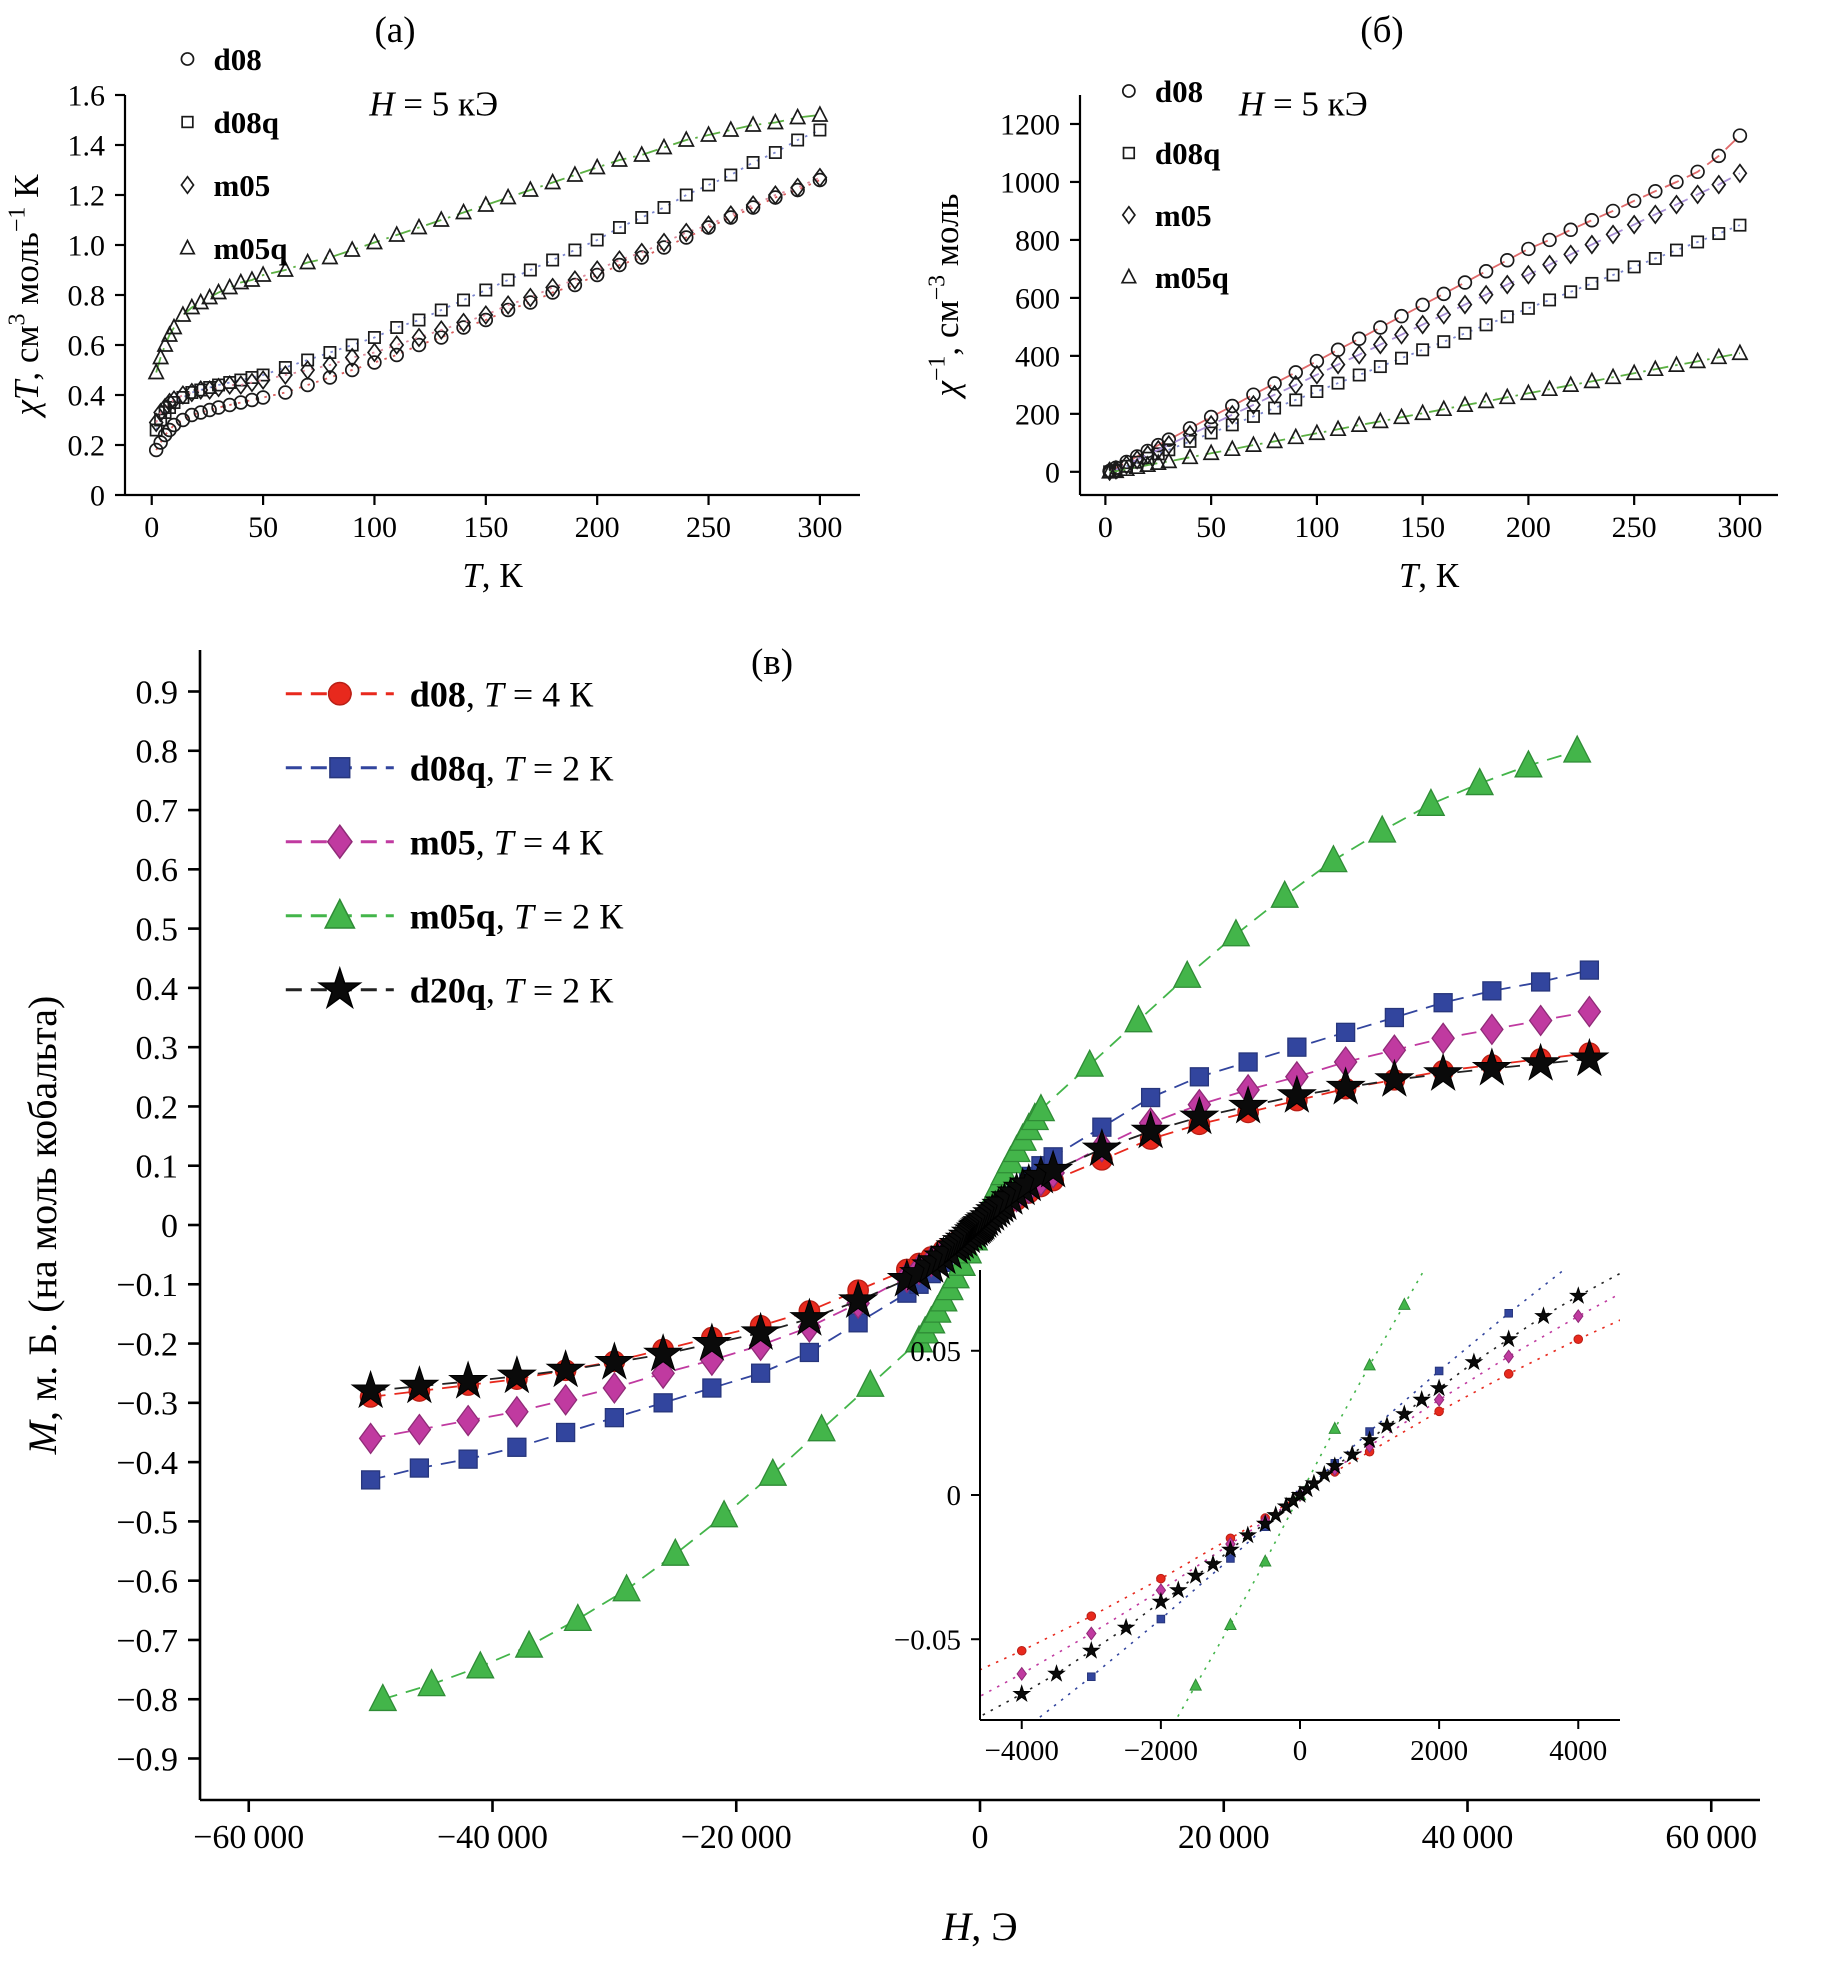 The width and height of the screenshot is (1839, 1975). I want to click on plot-area-a, so click(488, 281).